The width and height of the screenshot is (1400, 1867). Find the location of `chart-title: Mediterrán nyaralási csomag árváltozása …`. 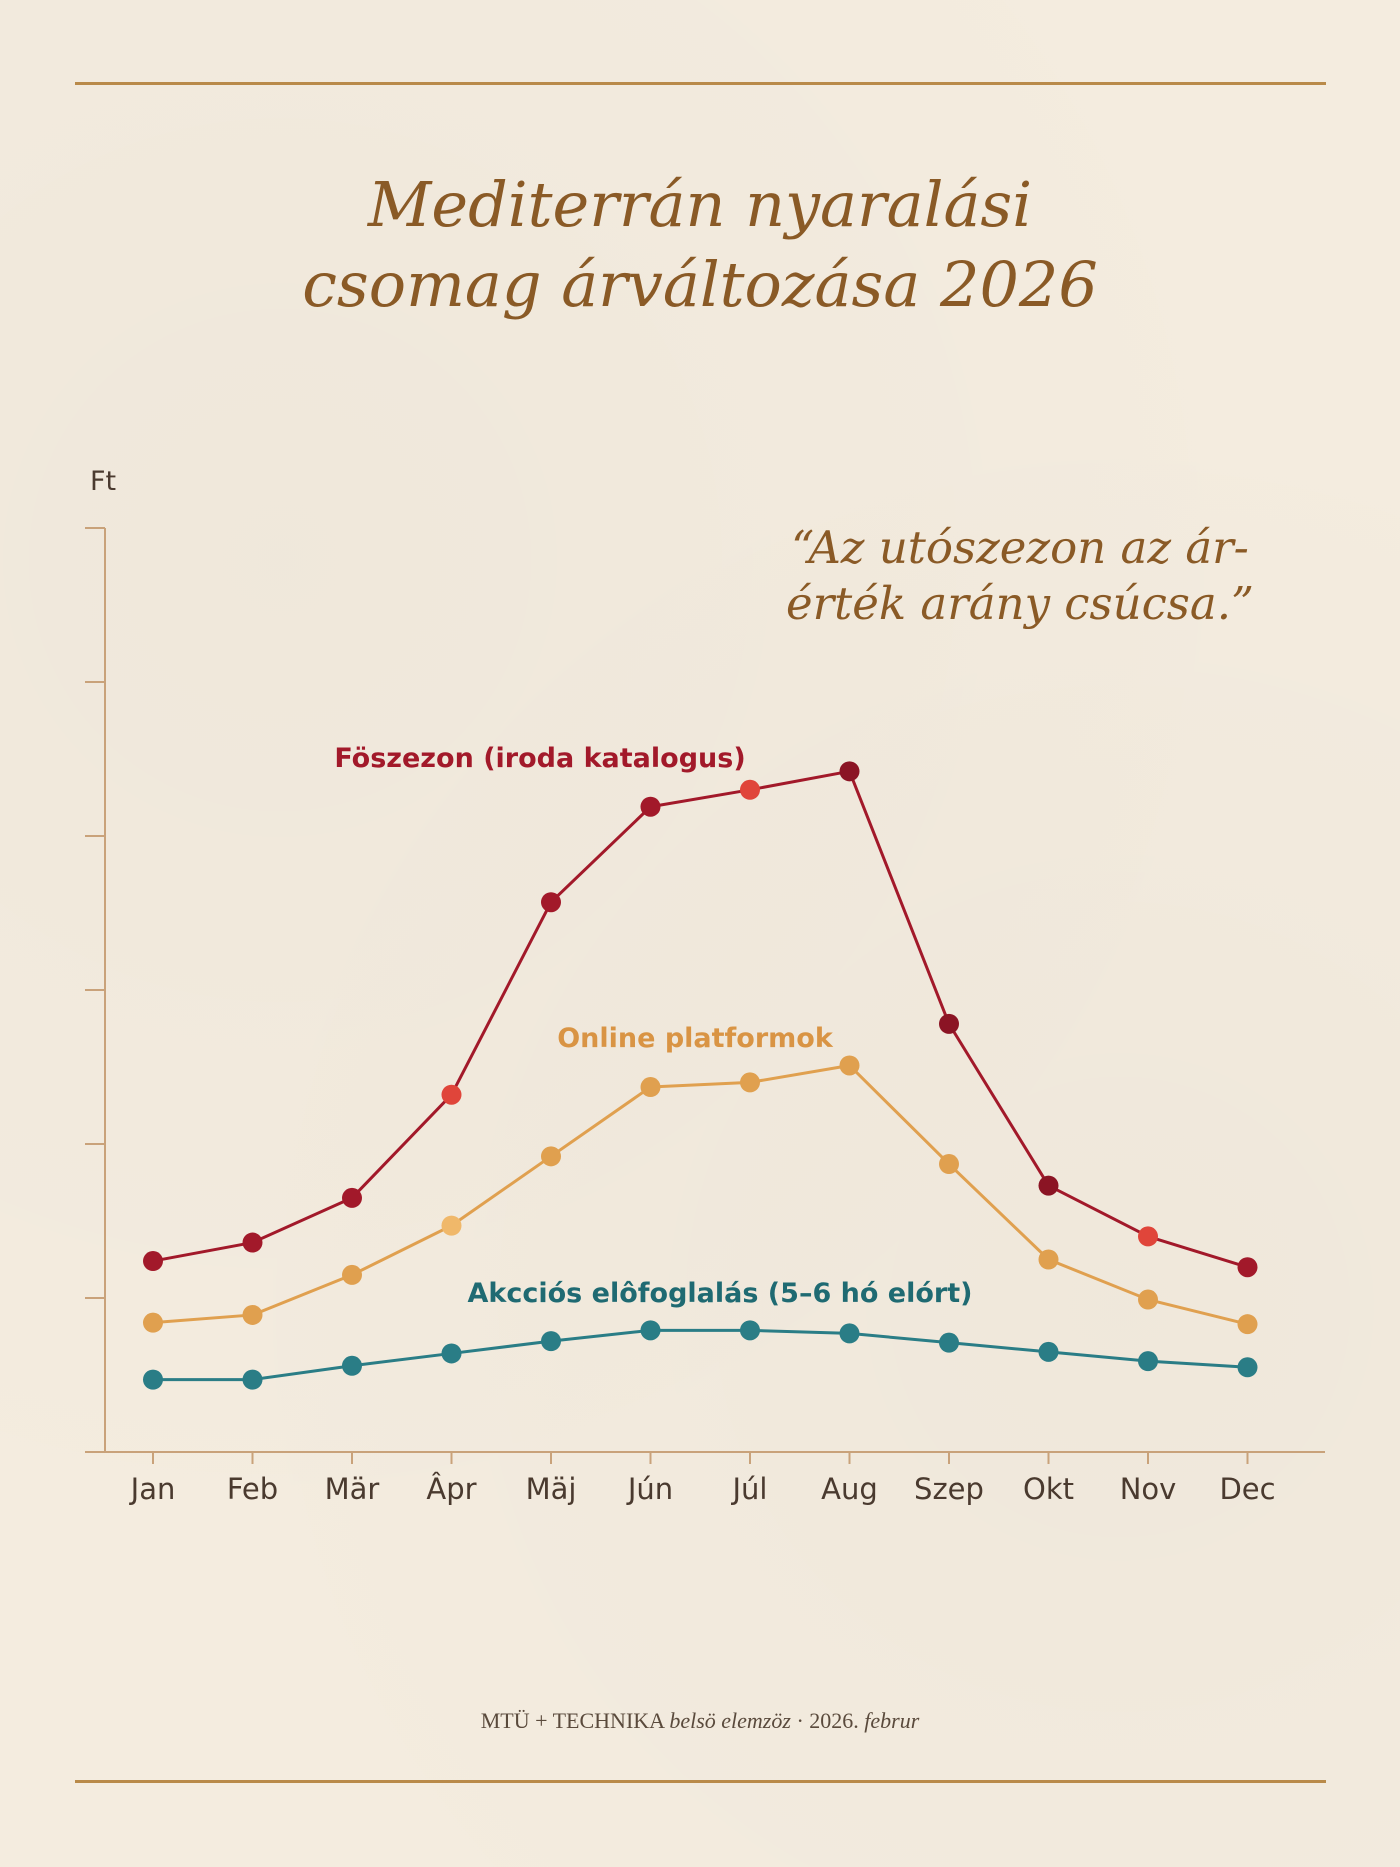

chart-title: Mediterrán nyaralási csomag árváltozása … is located at coordinates (700, 245).